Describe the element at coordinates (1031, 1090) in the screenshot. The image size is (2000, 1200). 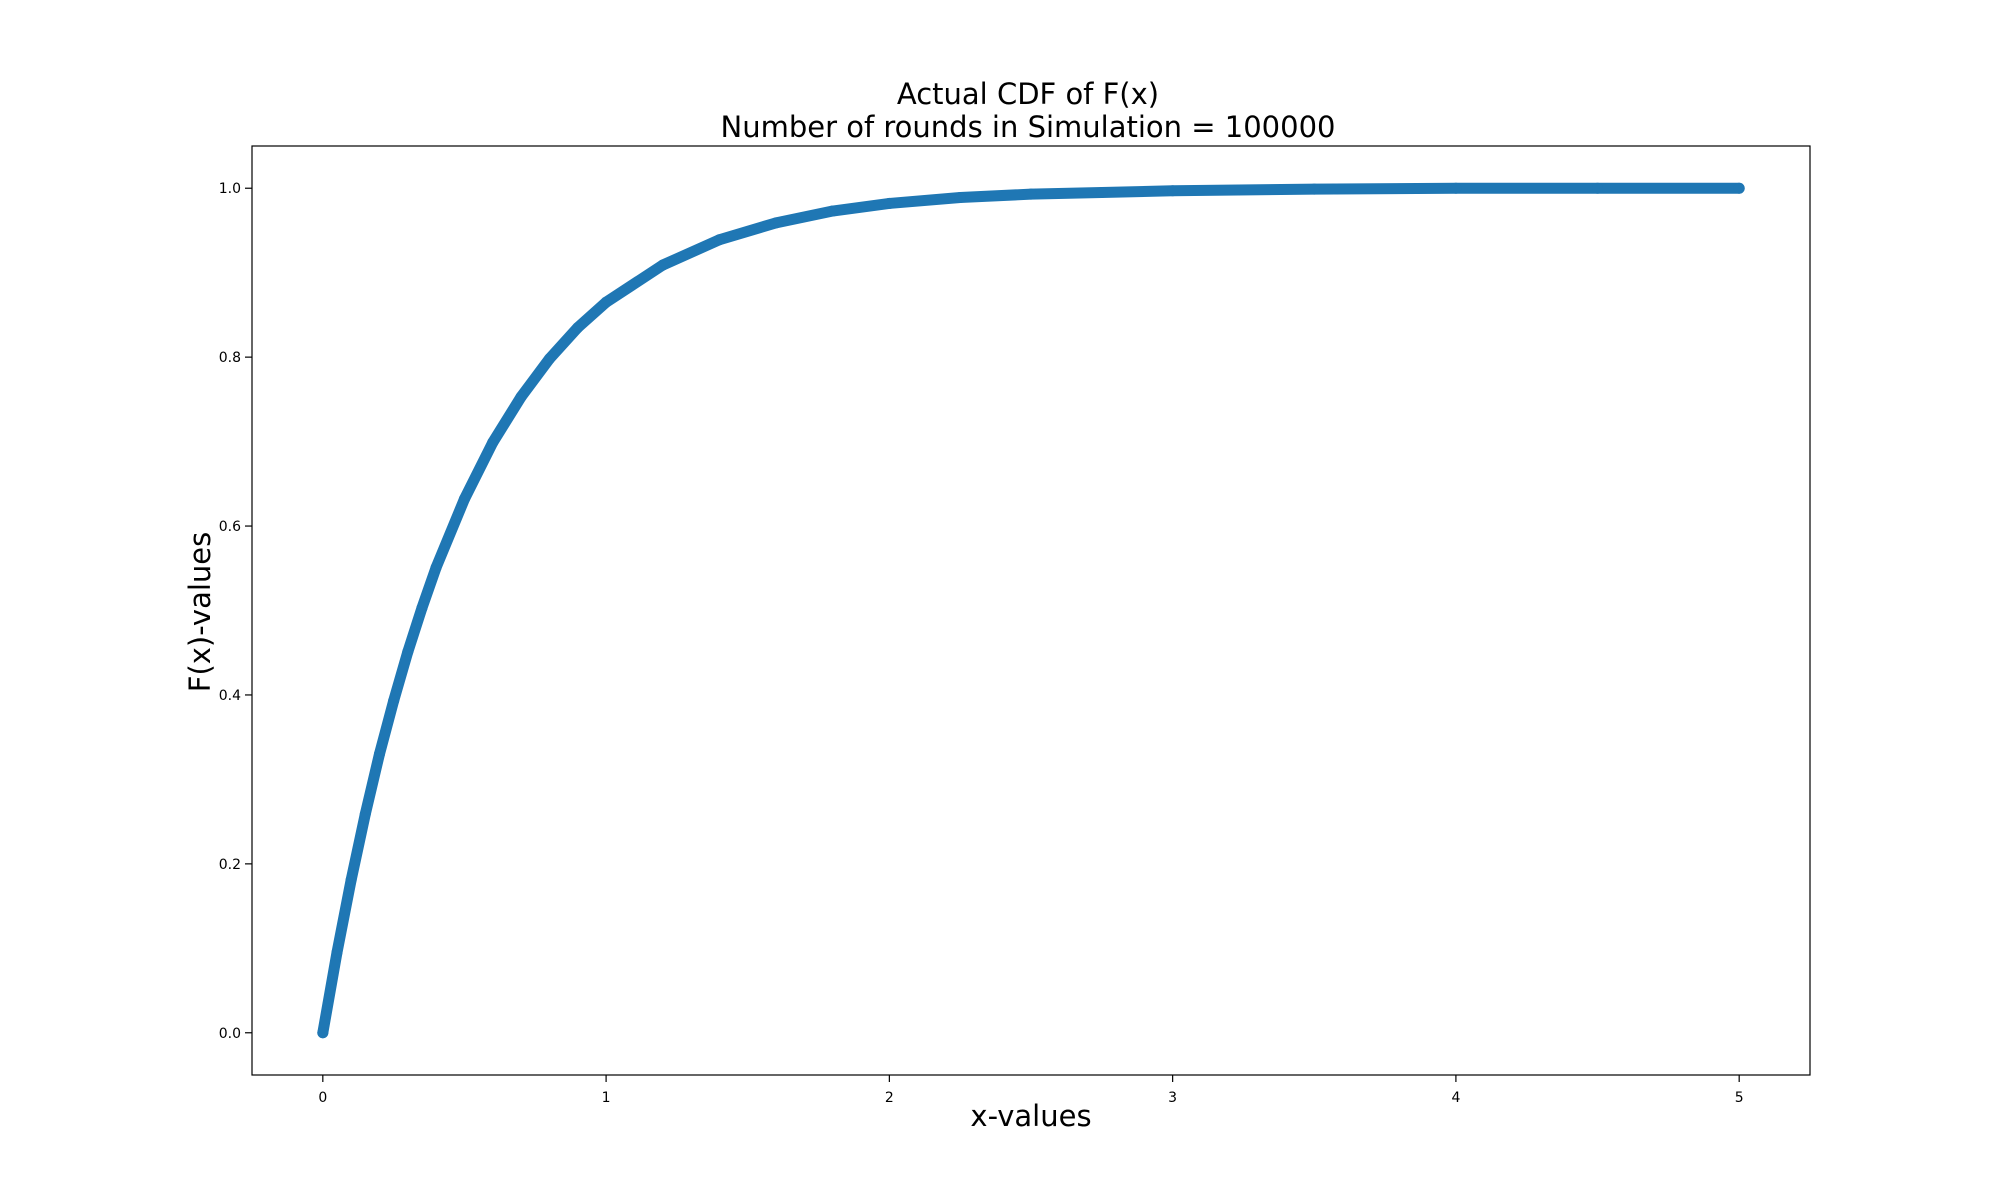
I see `x-axis-ticks: 0 1 2 3 4 5` at that location.